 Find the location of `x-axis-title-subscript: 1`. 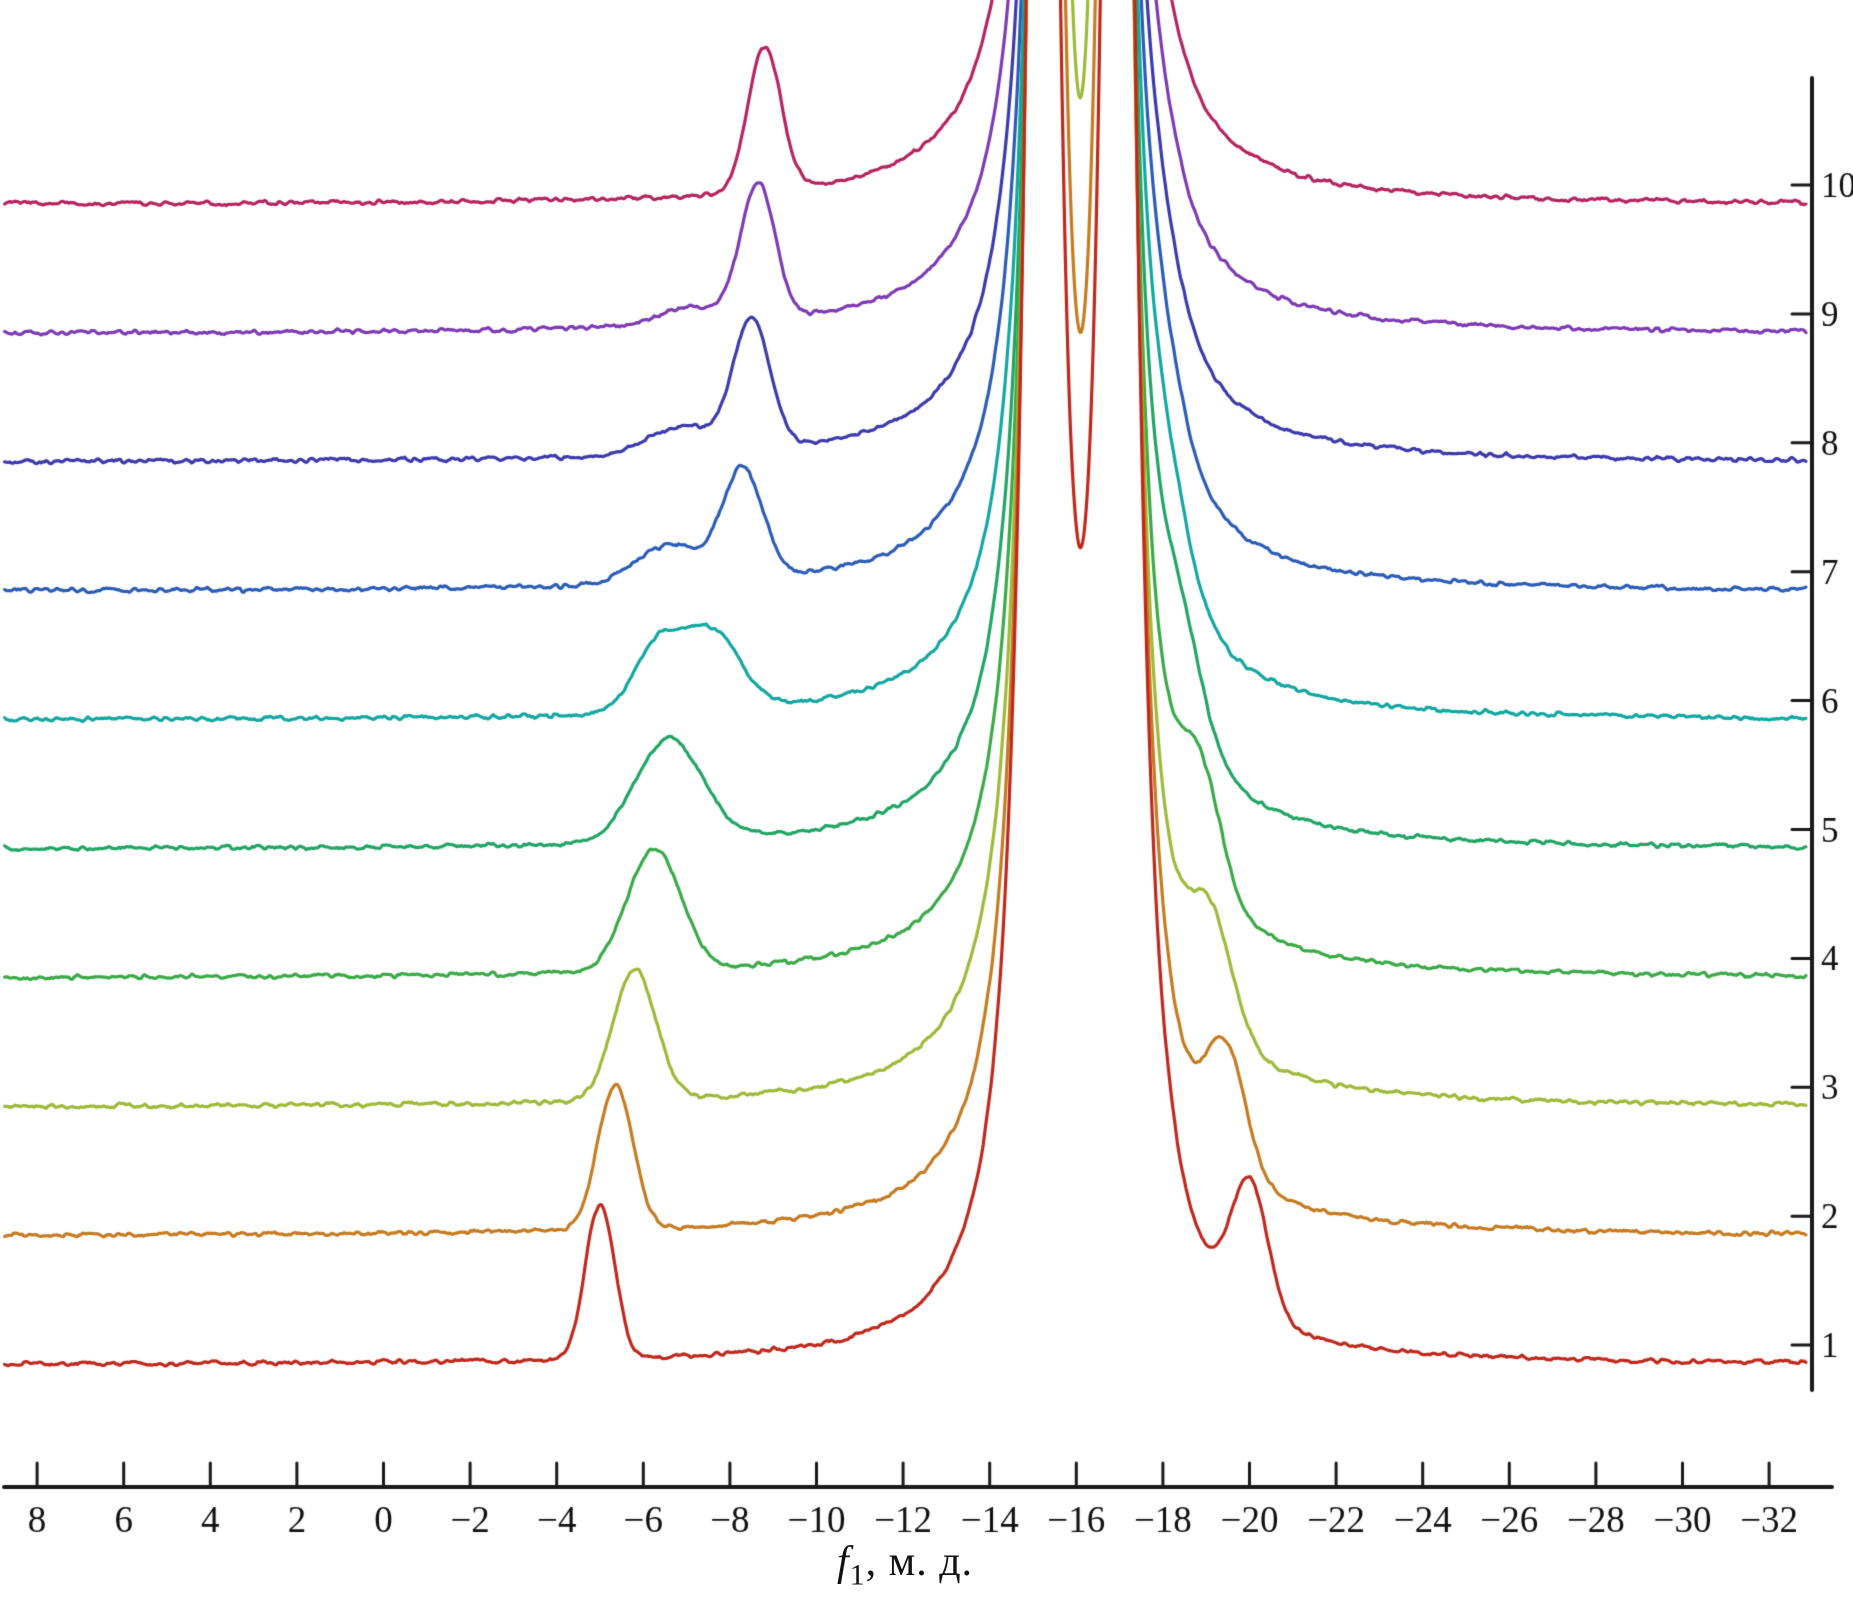

x-axis-title-subscript: 1 is located at coordinates (857, 1575).